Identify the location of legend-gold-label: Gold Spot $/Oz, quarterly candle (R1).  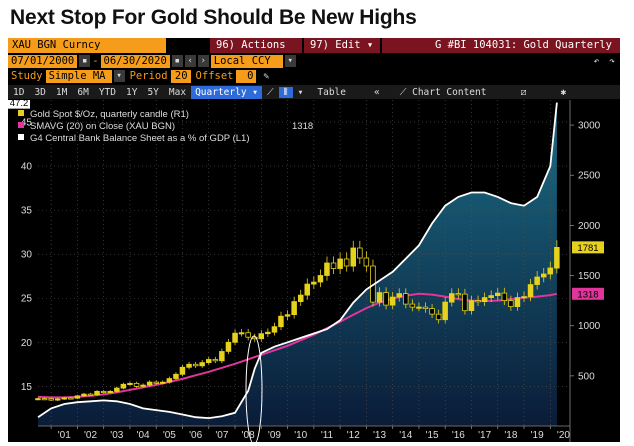
(109, 114).